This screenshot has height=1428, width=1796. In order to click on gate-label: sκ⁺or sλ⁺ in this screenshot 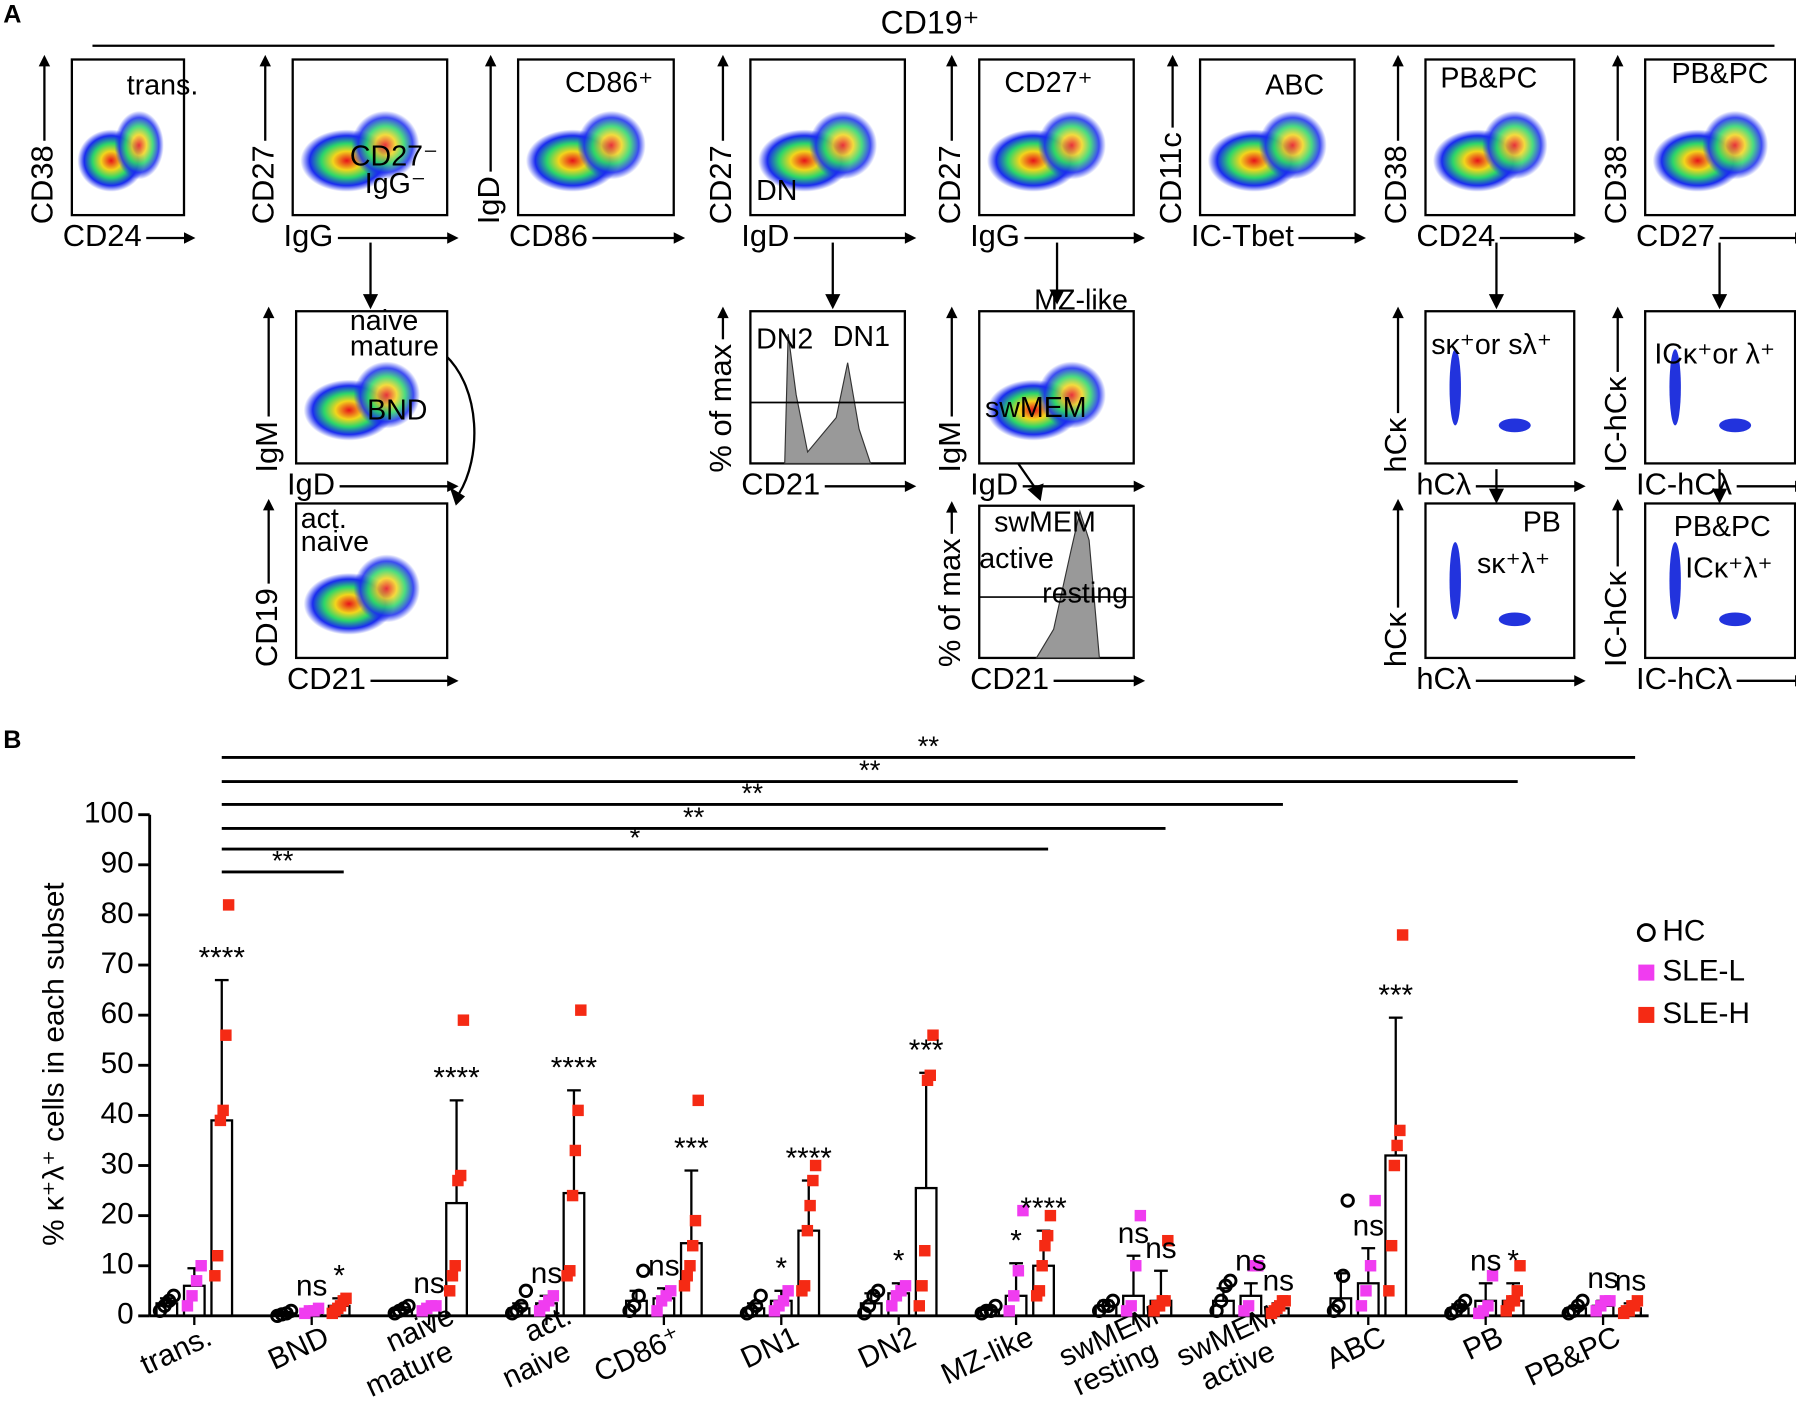, I will do `click(1491, 345)`.